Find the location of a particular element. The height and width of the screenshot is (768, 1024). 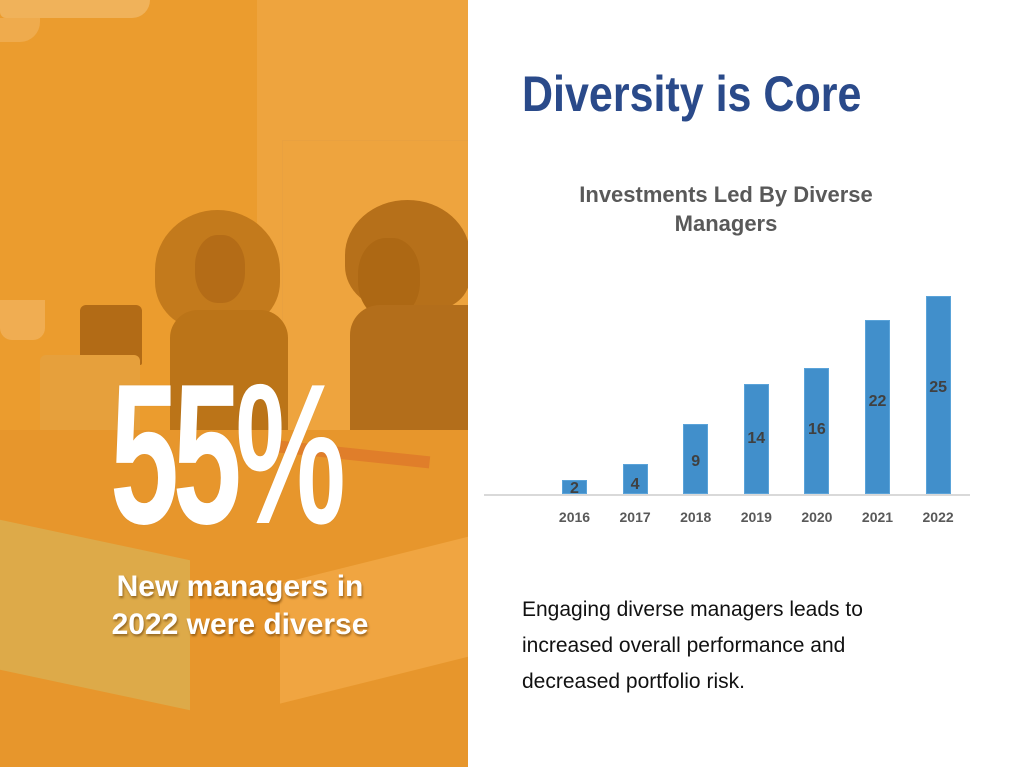

bar-2017 is located at coordinates (635, 479).